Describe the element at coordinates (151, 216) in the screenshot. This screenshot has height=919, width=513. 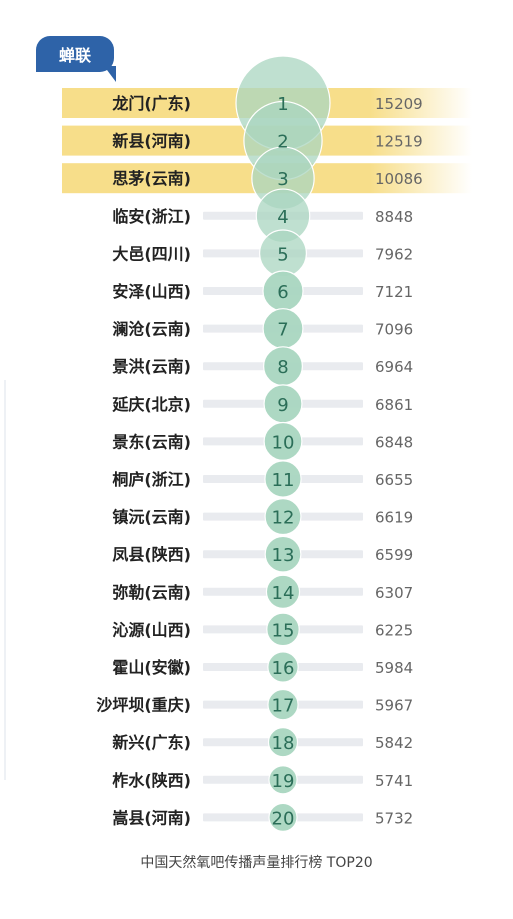
I see `name-label-4: 临安(浙江)` at that location.